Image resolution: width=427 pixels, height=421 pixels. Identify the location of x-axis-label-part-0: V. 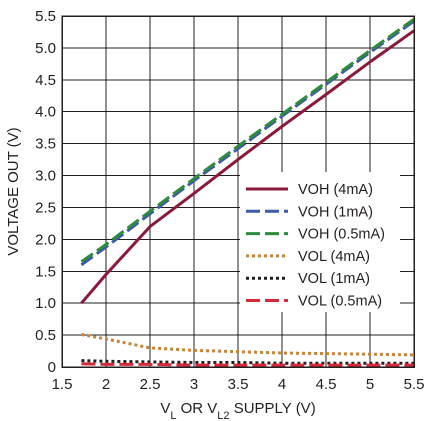
(165, 408).